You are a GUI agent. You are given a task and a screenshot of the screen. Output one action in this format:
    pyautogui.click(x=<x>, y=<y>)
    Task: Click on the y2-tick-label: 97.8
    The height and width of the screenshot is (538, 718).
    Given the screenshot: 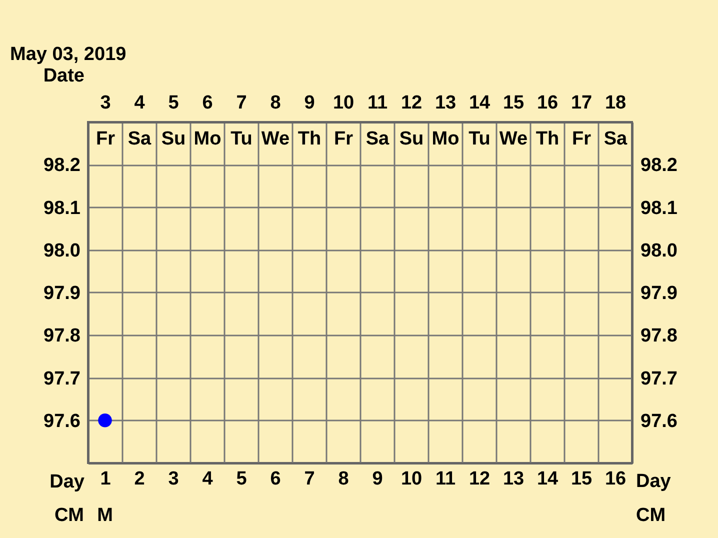 What is the action you would take?
    pyautogui.click(x=659, y=336)
    